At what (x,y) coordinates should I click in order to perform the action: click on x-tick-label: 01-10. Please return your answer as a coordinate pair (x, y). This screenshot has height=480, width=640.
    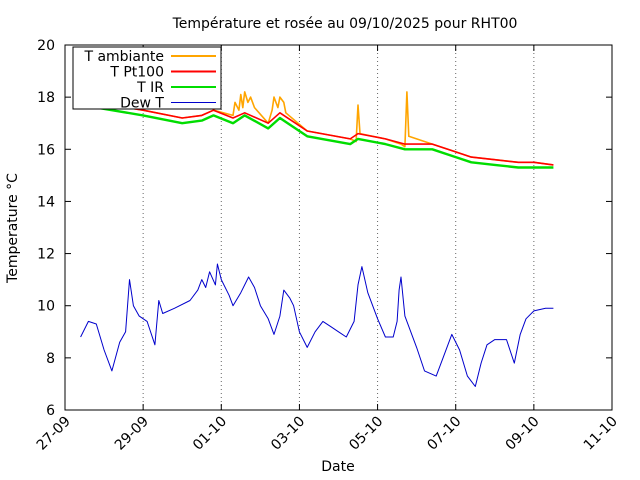
    Looking at the image, I should click on (210, 434).